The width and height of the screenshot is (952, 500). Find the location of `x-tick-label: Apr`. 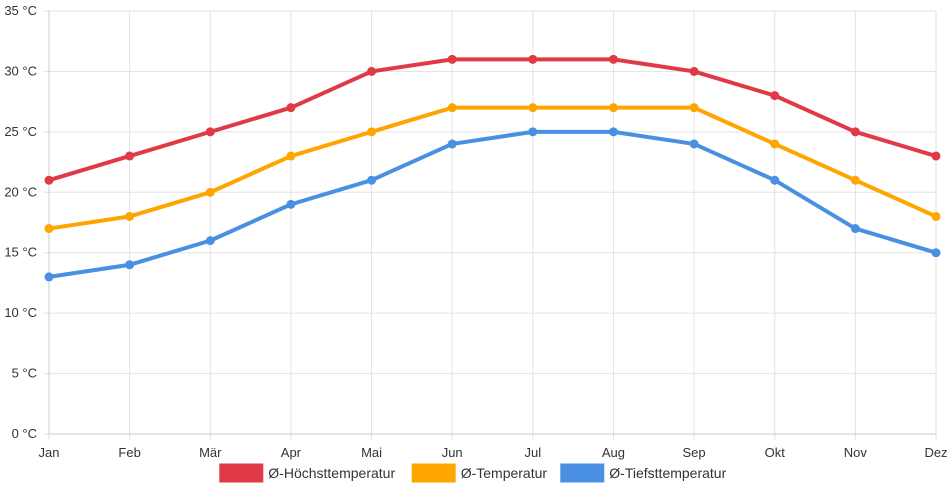

x-tick-label: Apr is located at coordinates (291, 452).